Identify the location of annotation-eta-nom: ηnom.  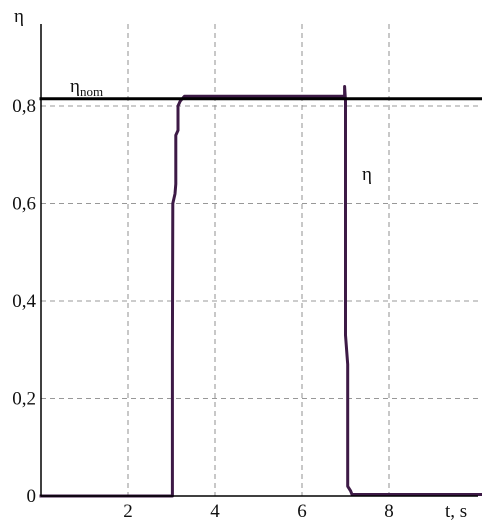
(86, 87).